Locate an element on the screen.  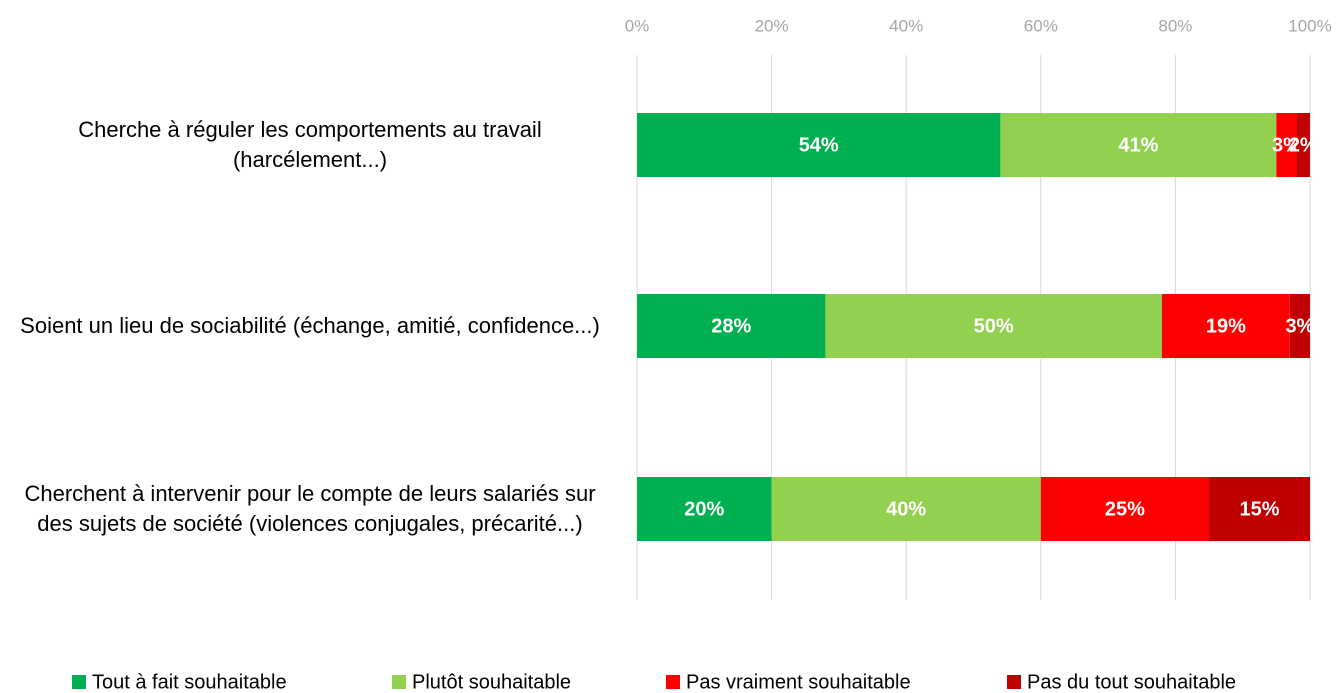
x-tick-label: 60% is located at coordinates (1041, 25).